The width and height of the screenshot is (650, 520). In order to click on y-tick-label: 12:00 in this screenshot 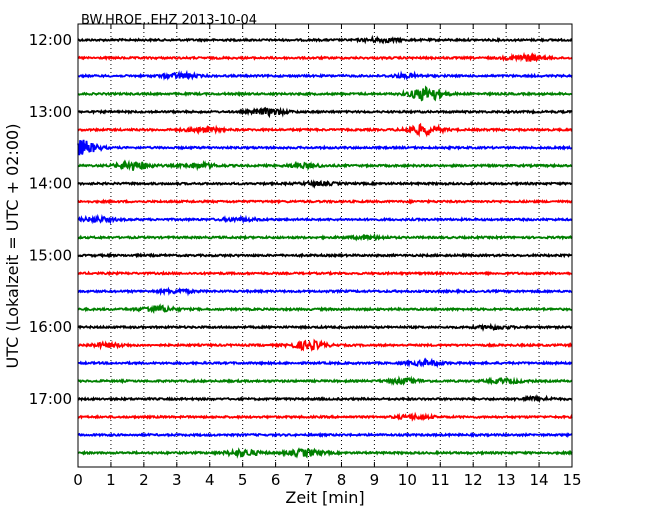, I will do `click(50, 40)`.